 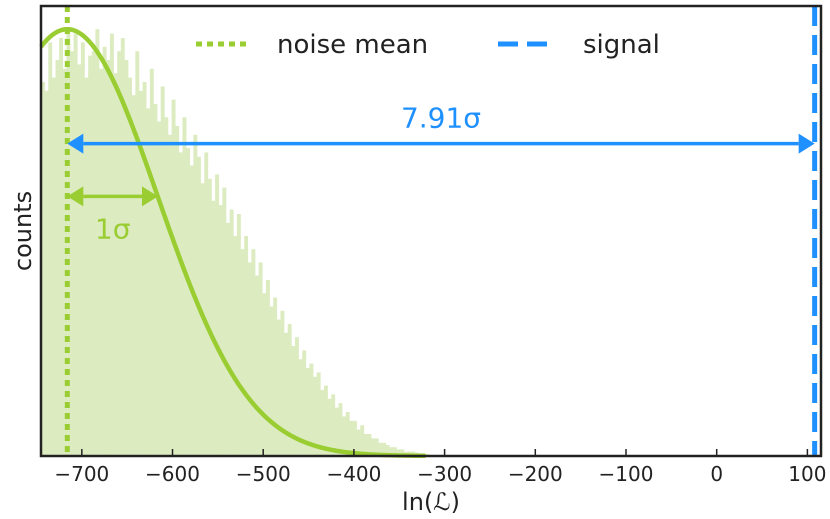 What do you see at coordinates (353, 474) in the screenshot?
I see `x-tick-label: −400` at bounding box center [353, 474].